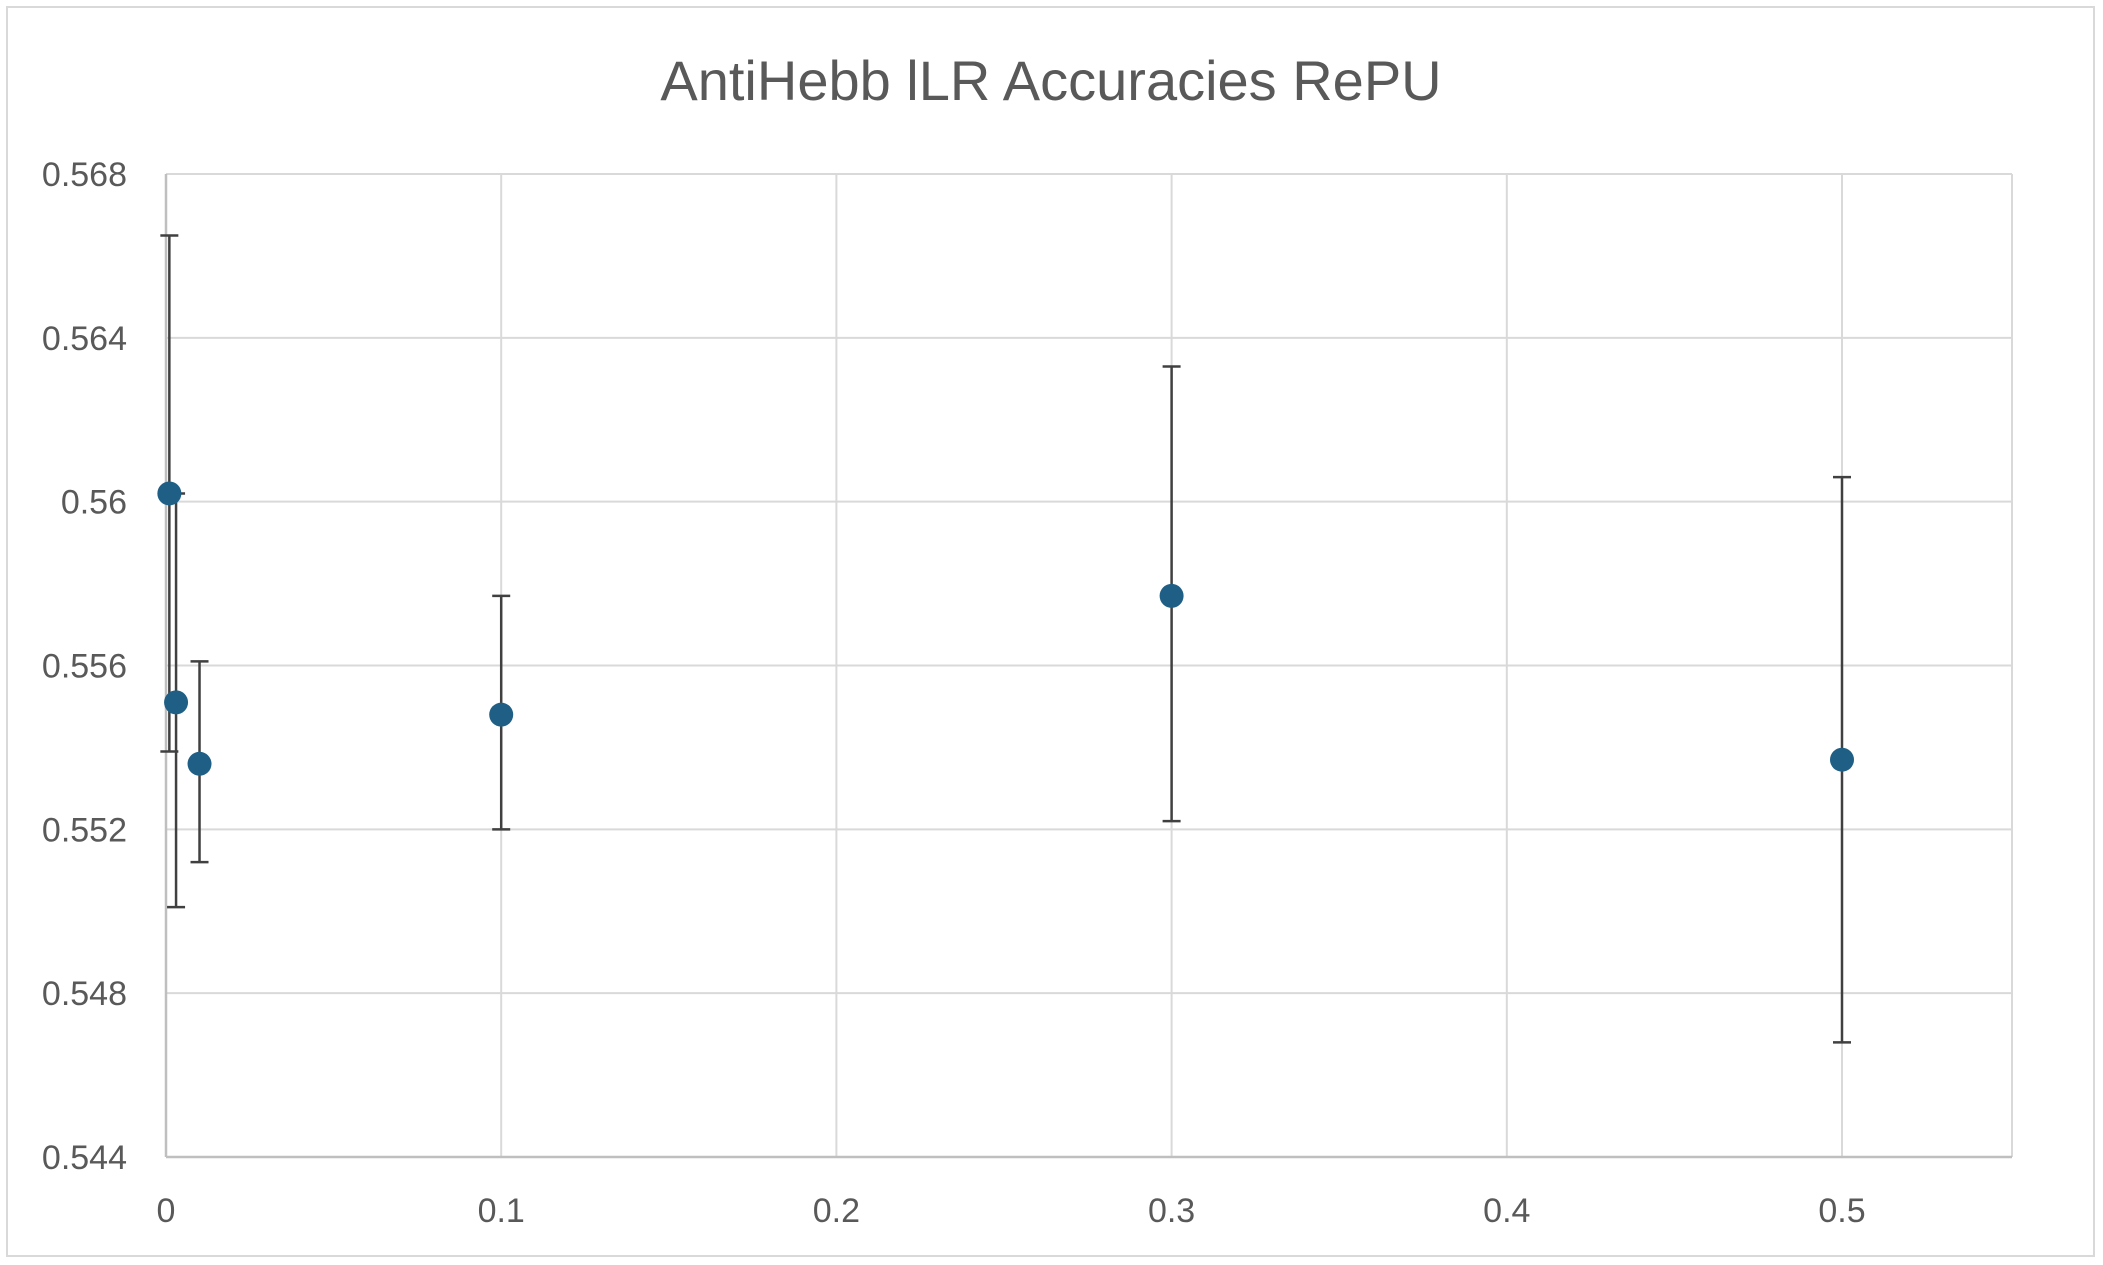 The width and height of the screenshot is (2103, 1265). I want to click on y-tick-label: 0.544, so click(84, 1158).